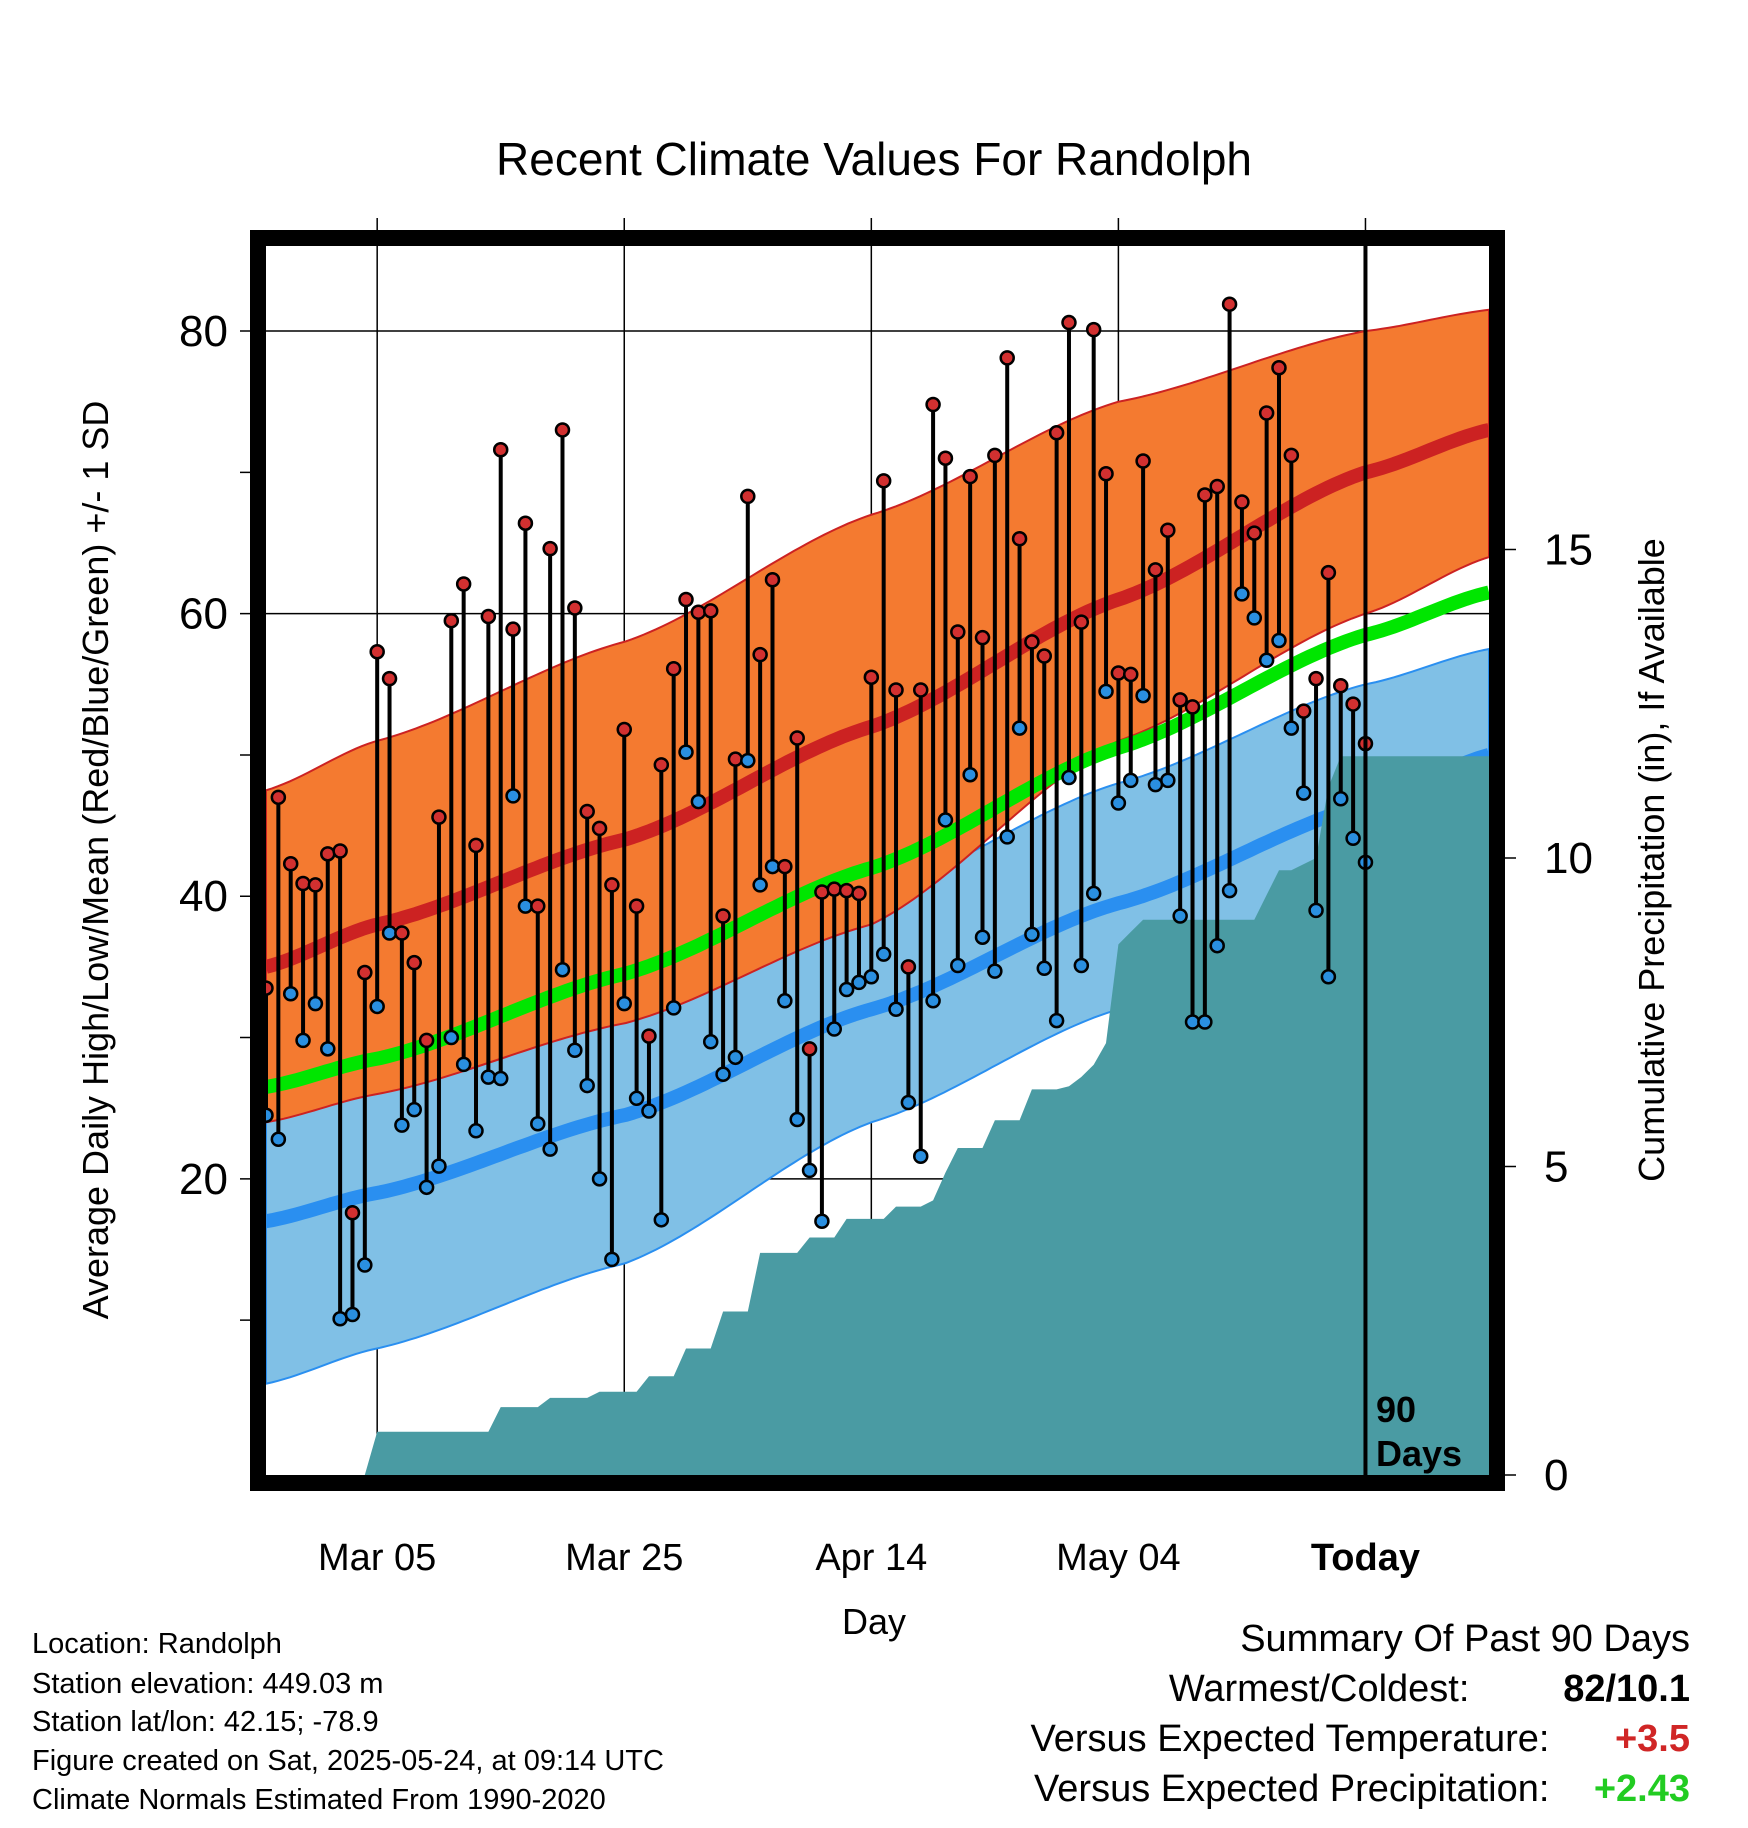 This screenshot has width=1748, height=1828. Describe the element at coordinates (1465, 1639) in the screenshot. I see `summary-title: Summary Of Past 90 Days` at that location.